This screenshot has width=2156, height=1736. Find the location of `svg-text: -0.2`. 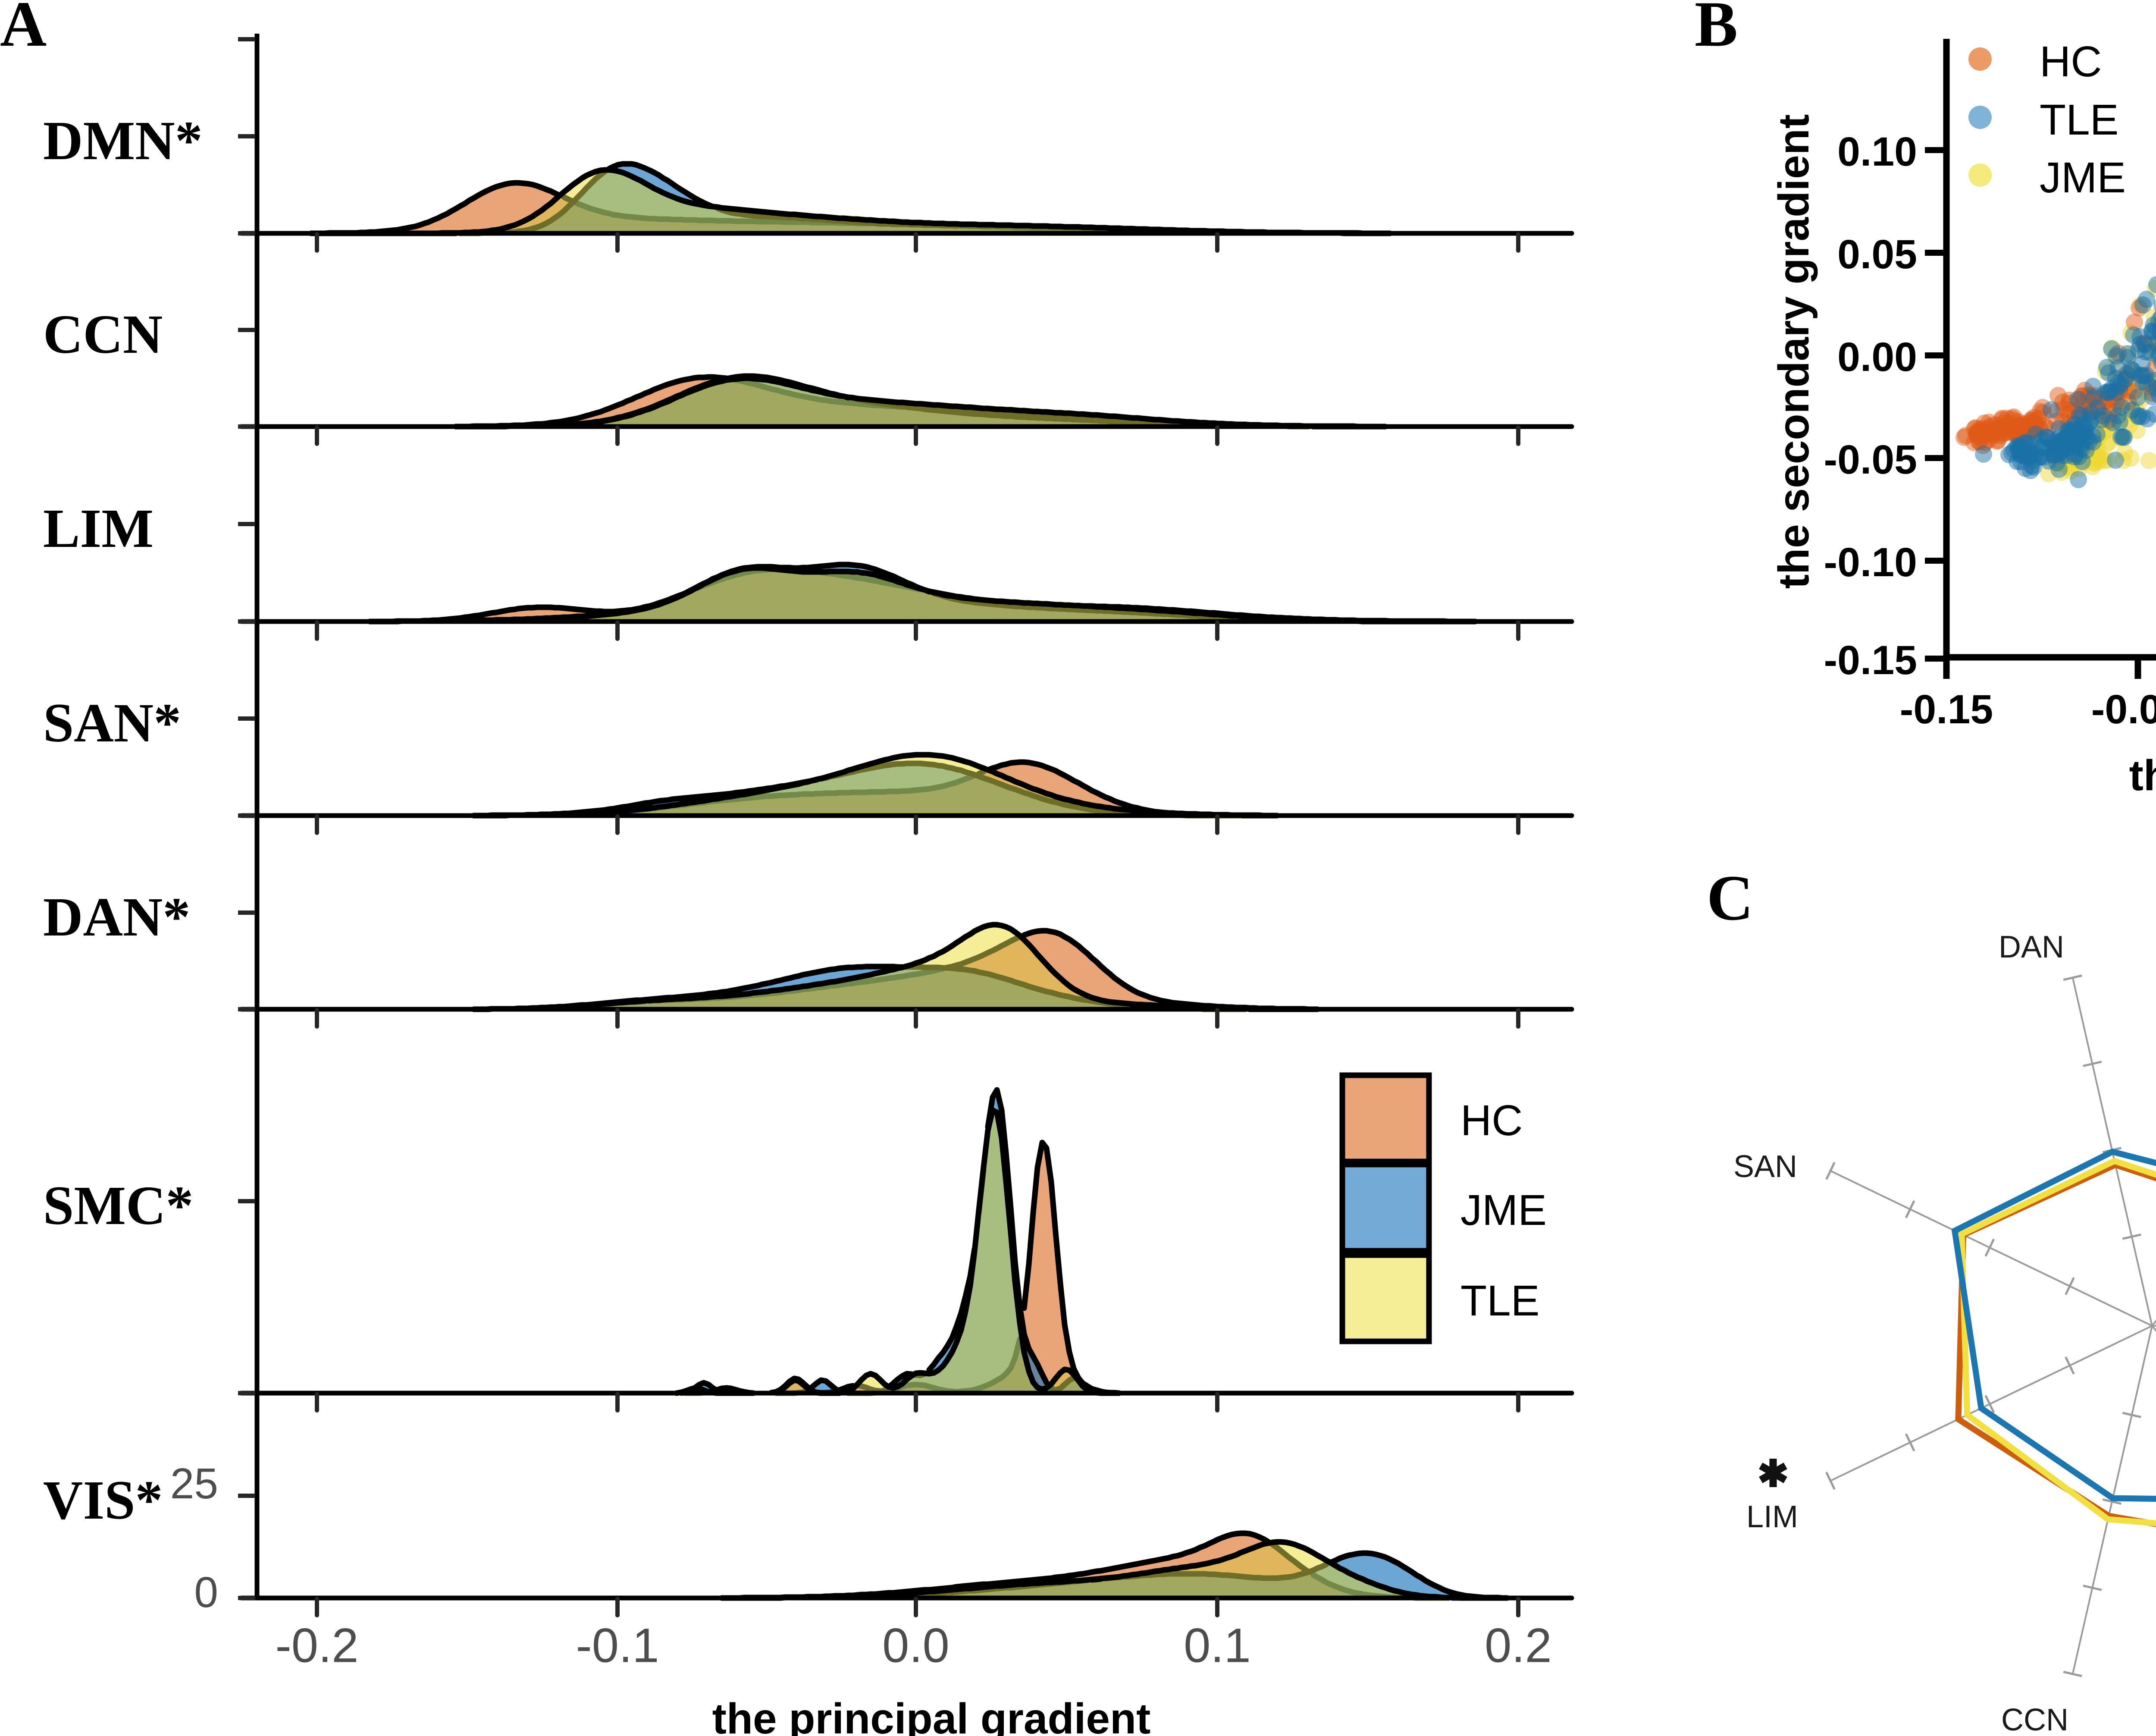

svg-text: -0.2 is located at coordinates (317, 1646).